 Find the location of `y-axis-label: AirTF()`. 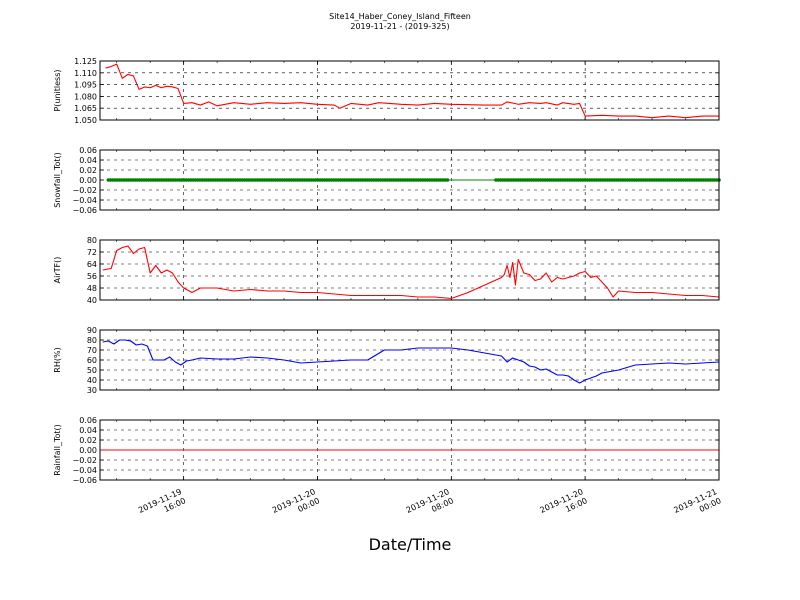

y-axis-label: AirTF() is located at coordinates (57, 270).